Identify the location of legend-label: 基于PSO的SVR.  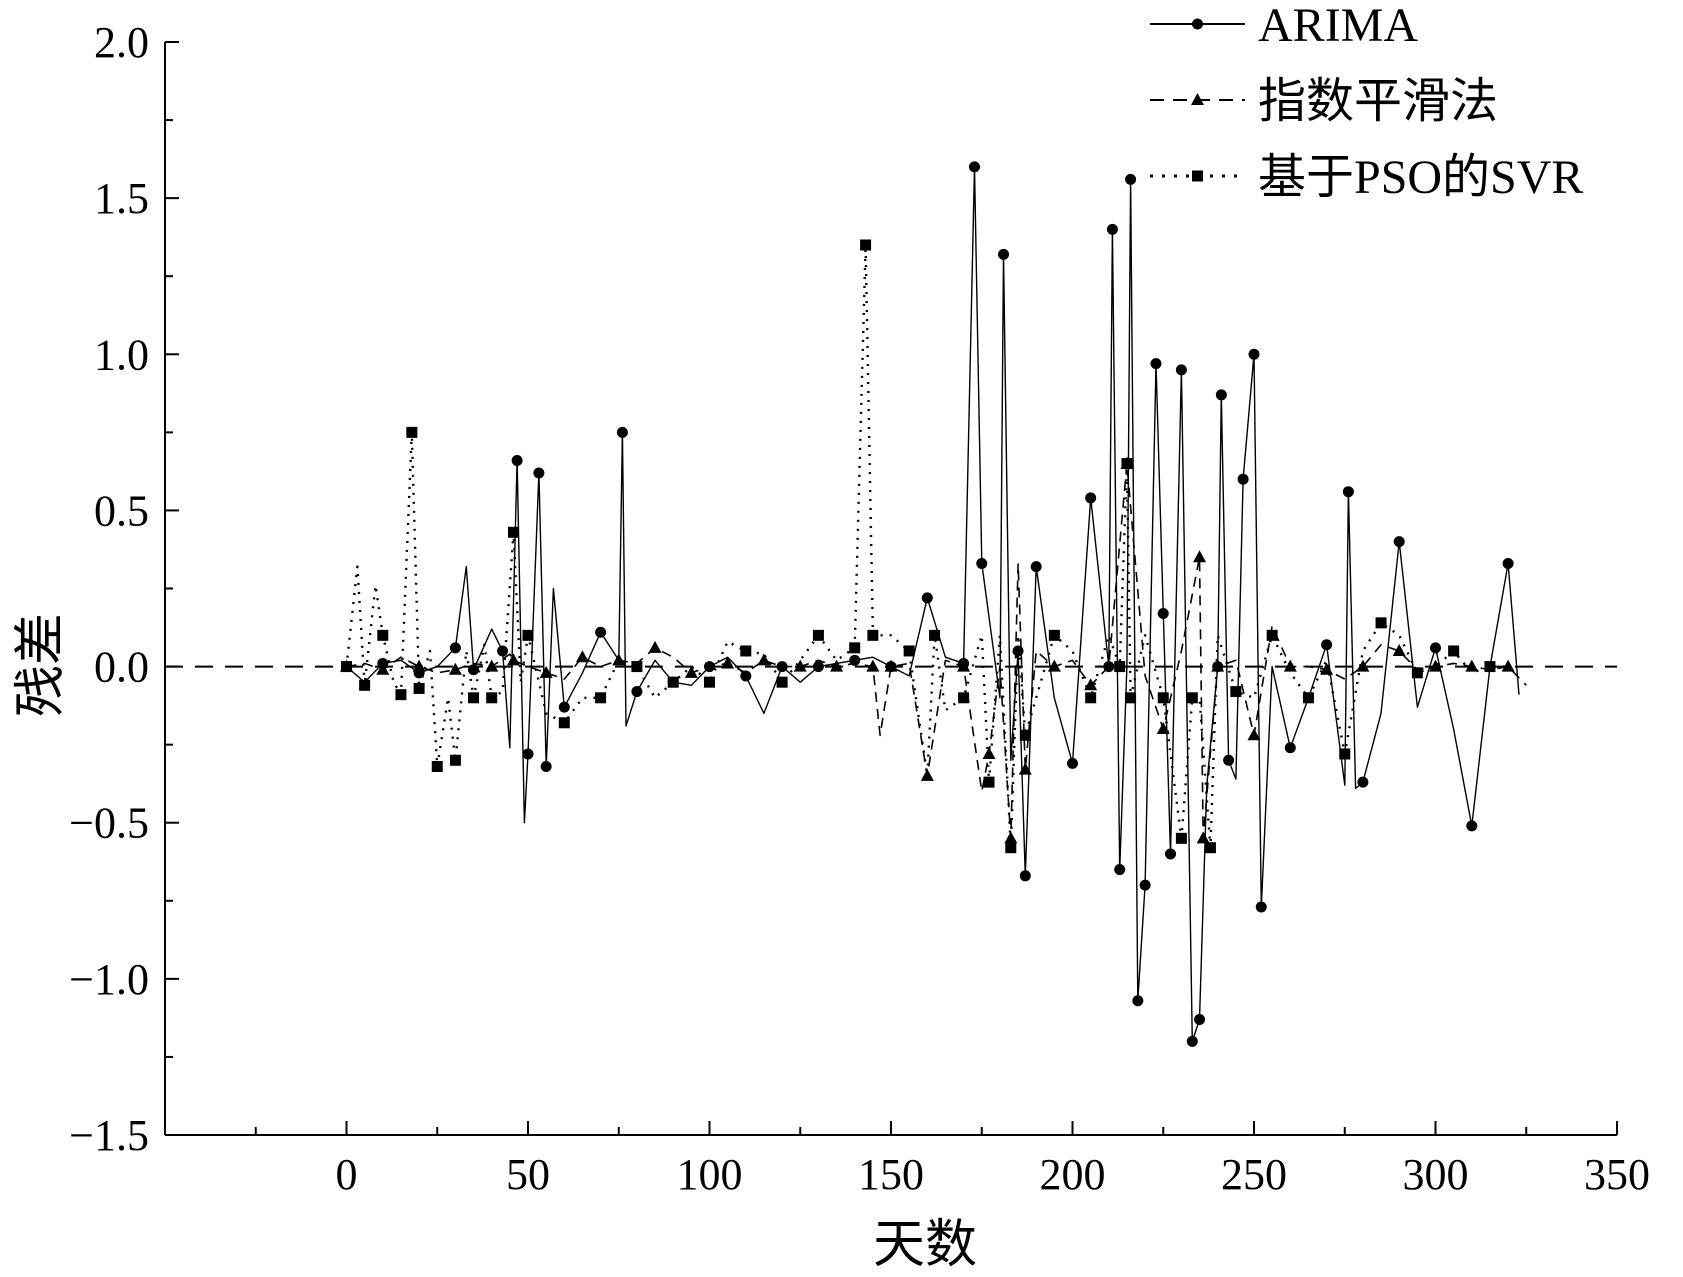
(1420, 177).